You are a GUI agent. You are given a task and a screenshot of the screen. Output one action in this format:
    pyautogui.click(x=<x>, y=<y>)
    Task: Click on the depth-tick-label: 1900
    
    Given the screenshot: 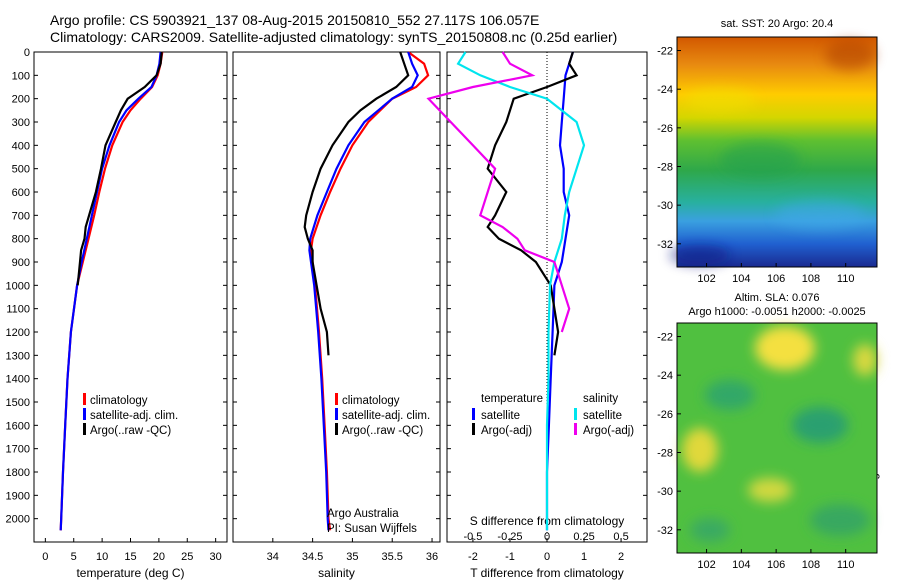 What is the action you would take?
    pyautogui.click(x=18, y=496)
    